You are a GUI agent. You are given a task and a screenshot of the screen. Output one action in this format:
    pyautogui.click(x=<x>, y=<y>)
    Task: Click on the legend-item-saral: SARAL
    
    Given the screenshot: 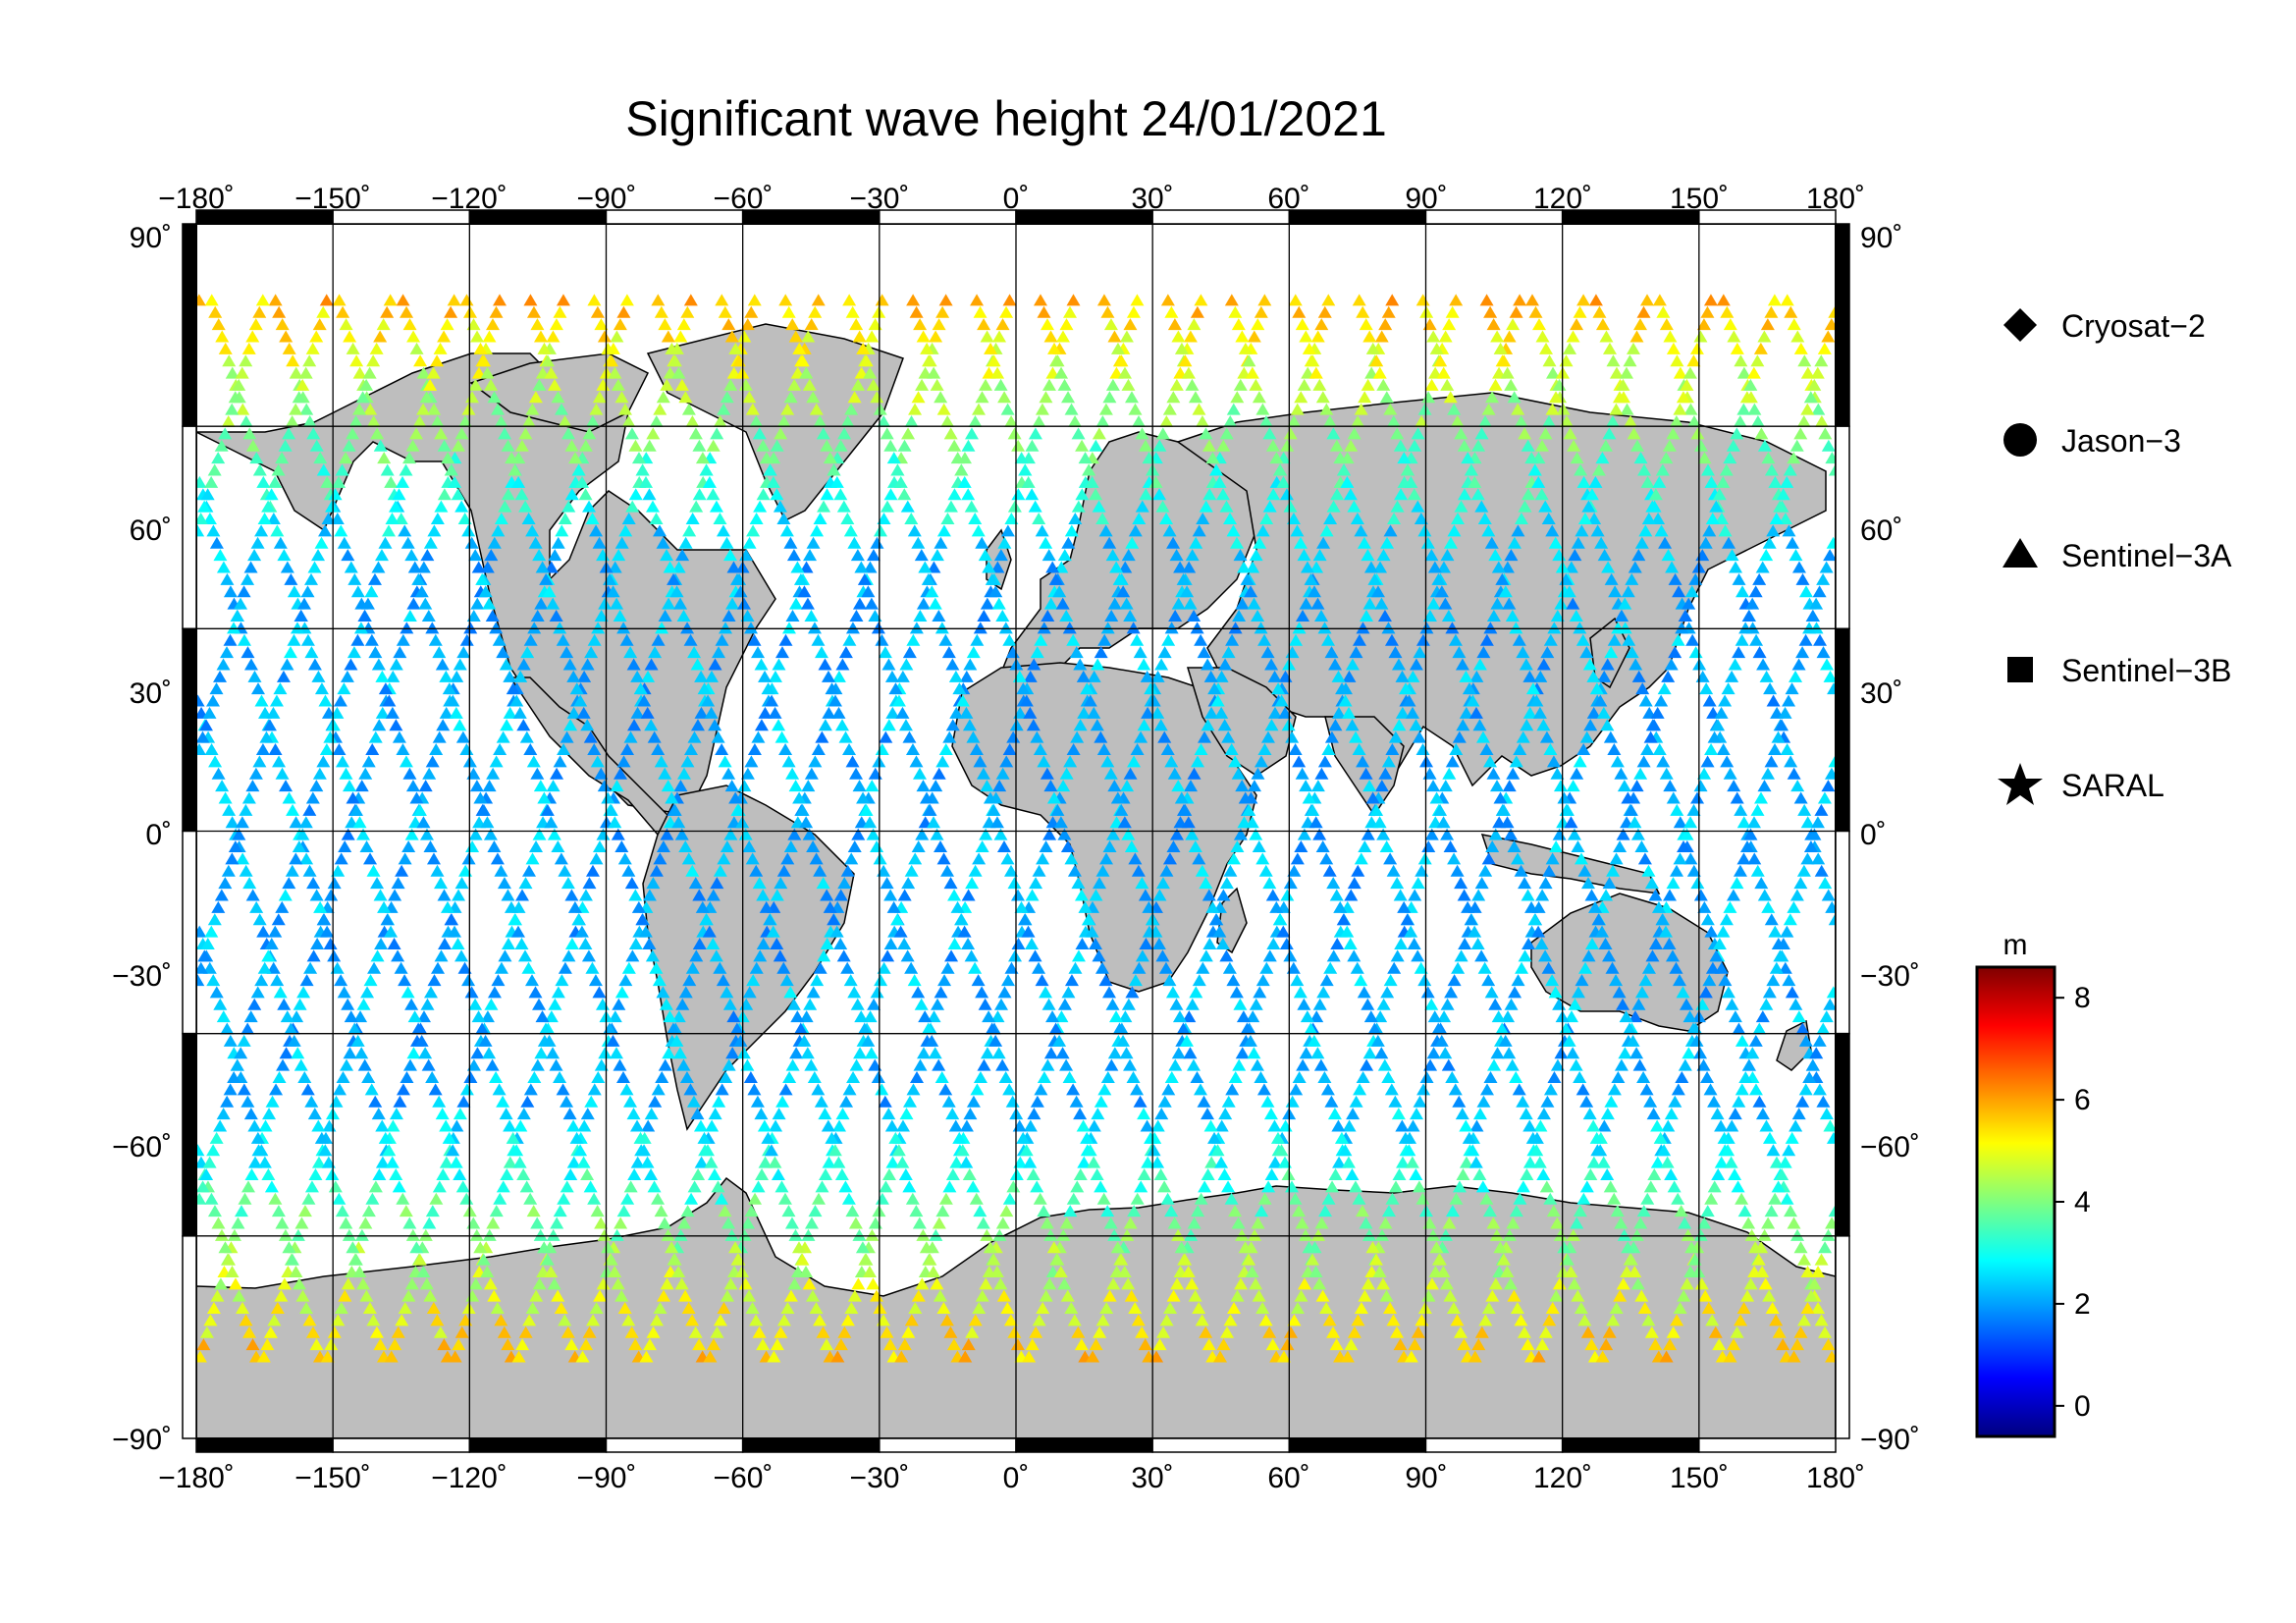 What is the action you would take?
    pyautogui.click(x=2081, y=784)
    